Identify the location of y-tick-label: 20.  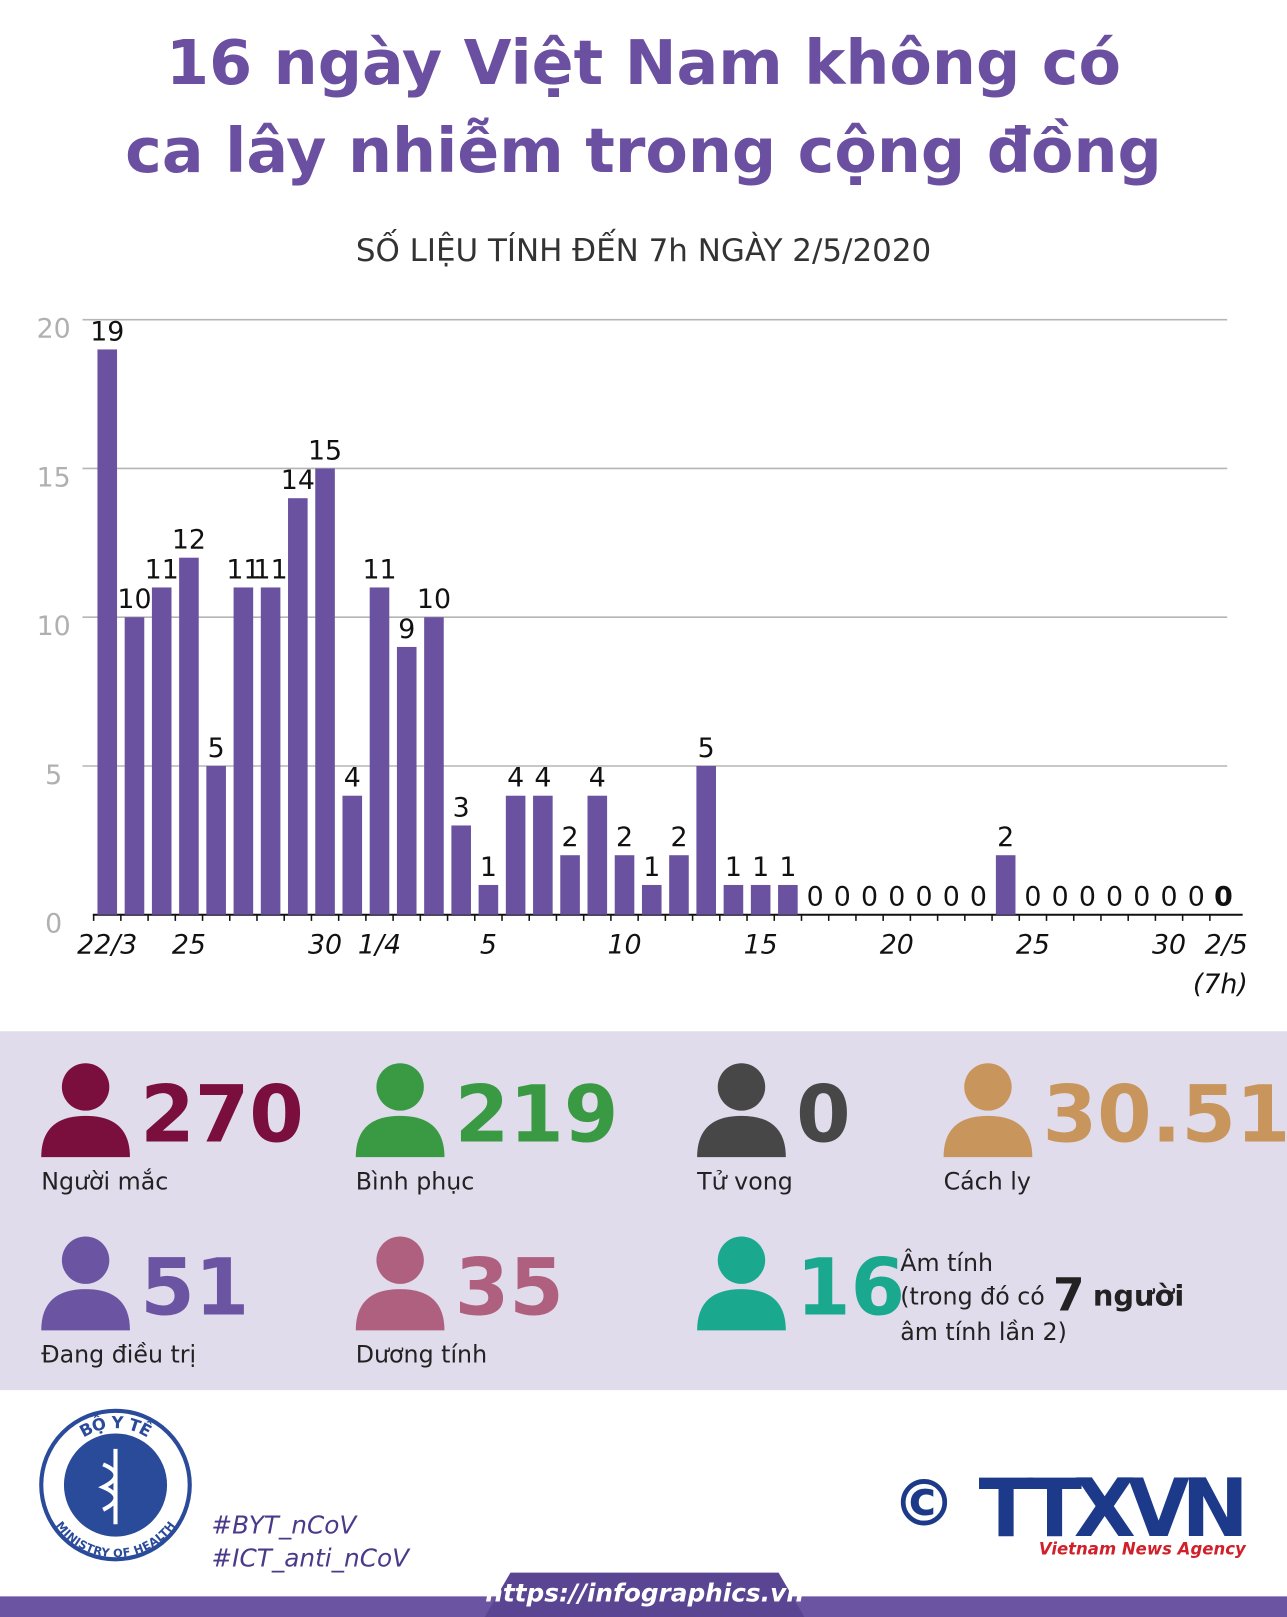
(54, 329).